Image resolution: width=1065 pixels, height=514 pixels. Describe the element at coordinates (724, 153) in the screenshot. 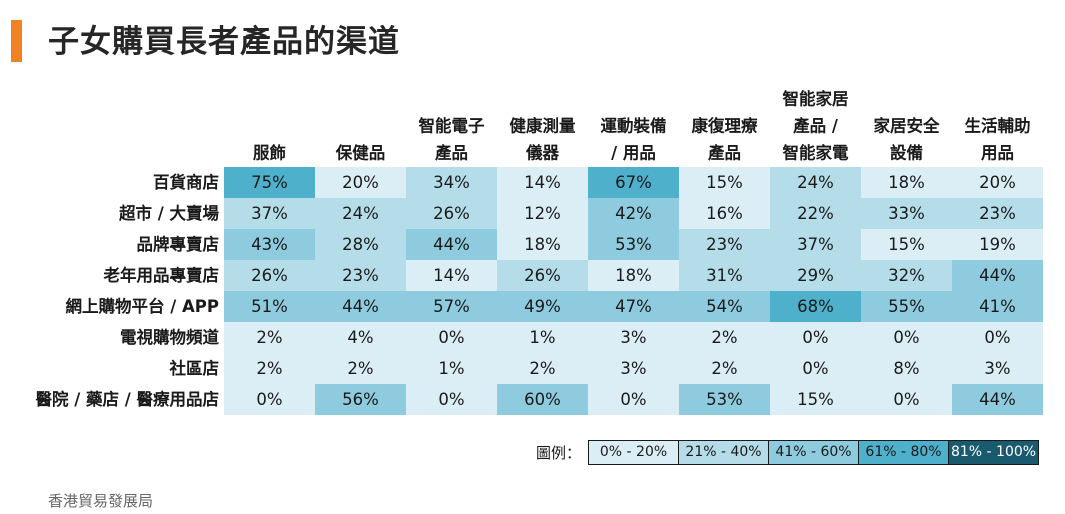

I see `column-header: 產品` at that location.